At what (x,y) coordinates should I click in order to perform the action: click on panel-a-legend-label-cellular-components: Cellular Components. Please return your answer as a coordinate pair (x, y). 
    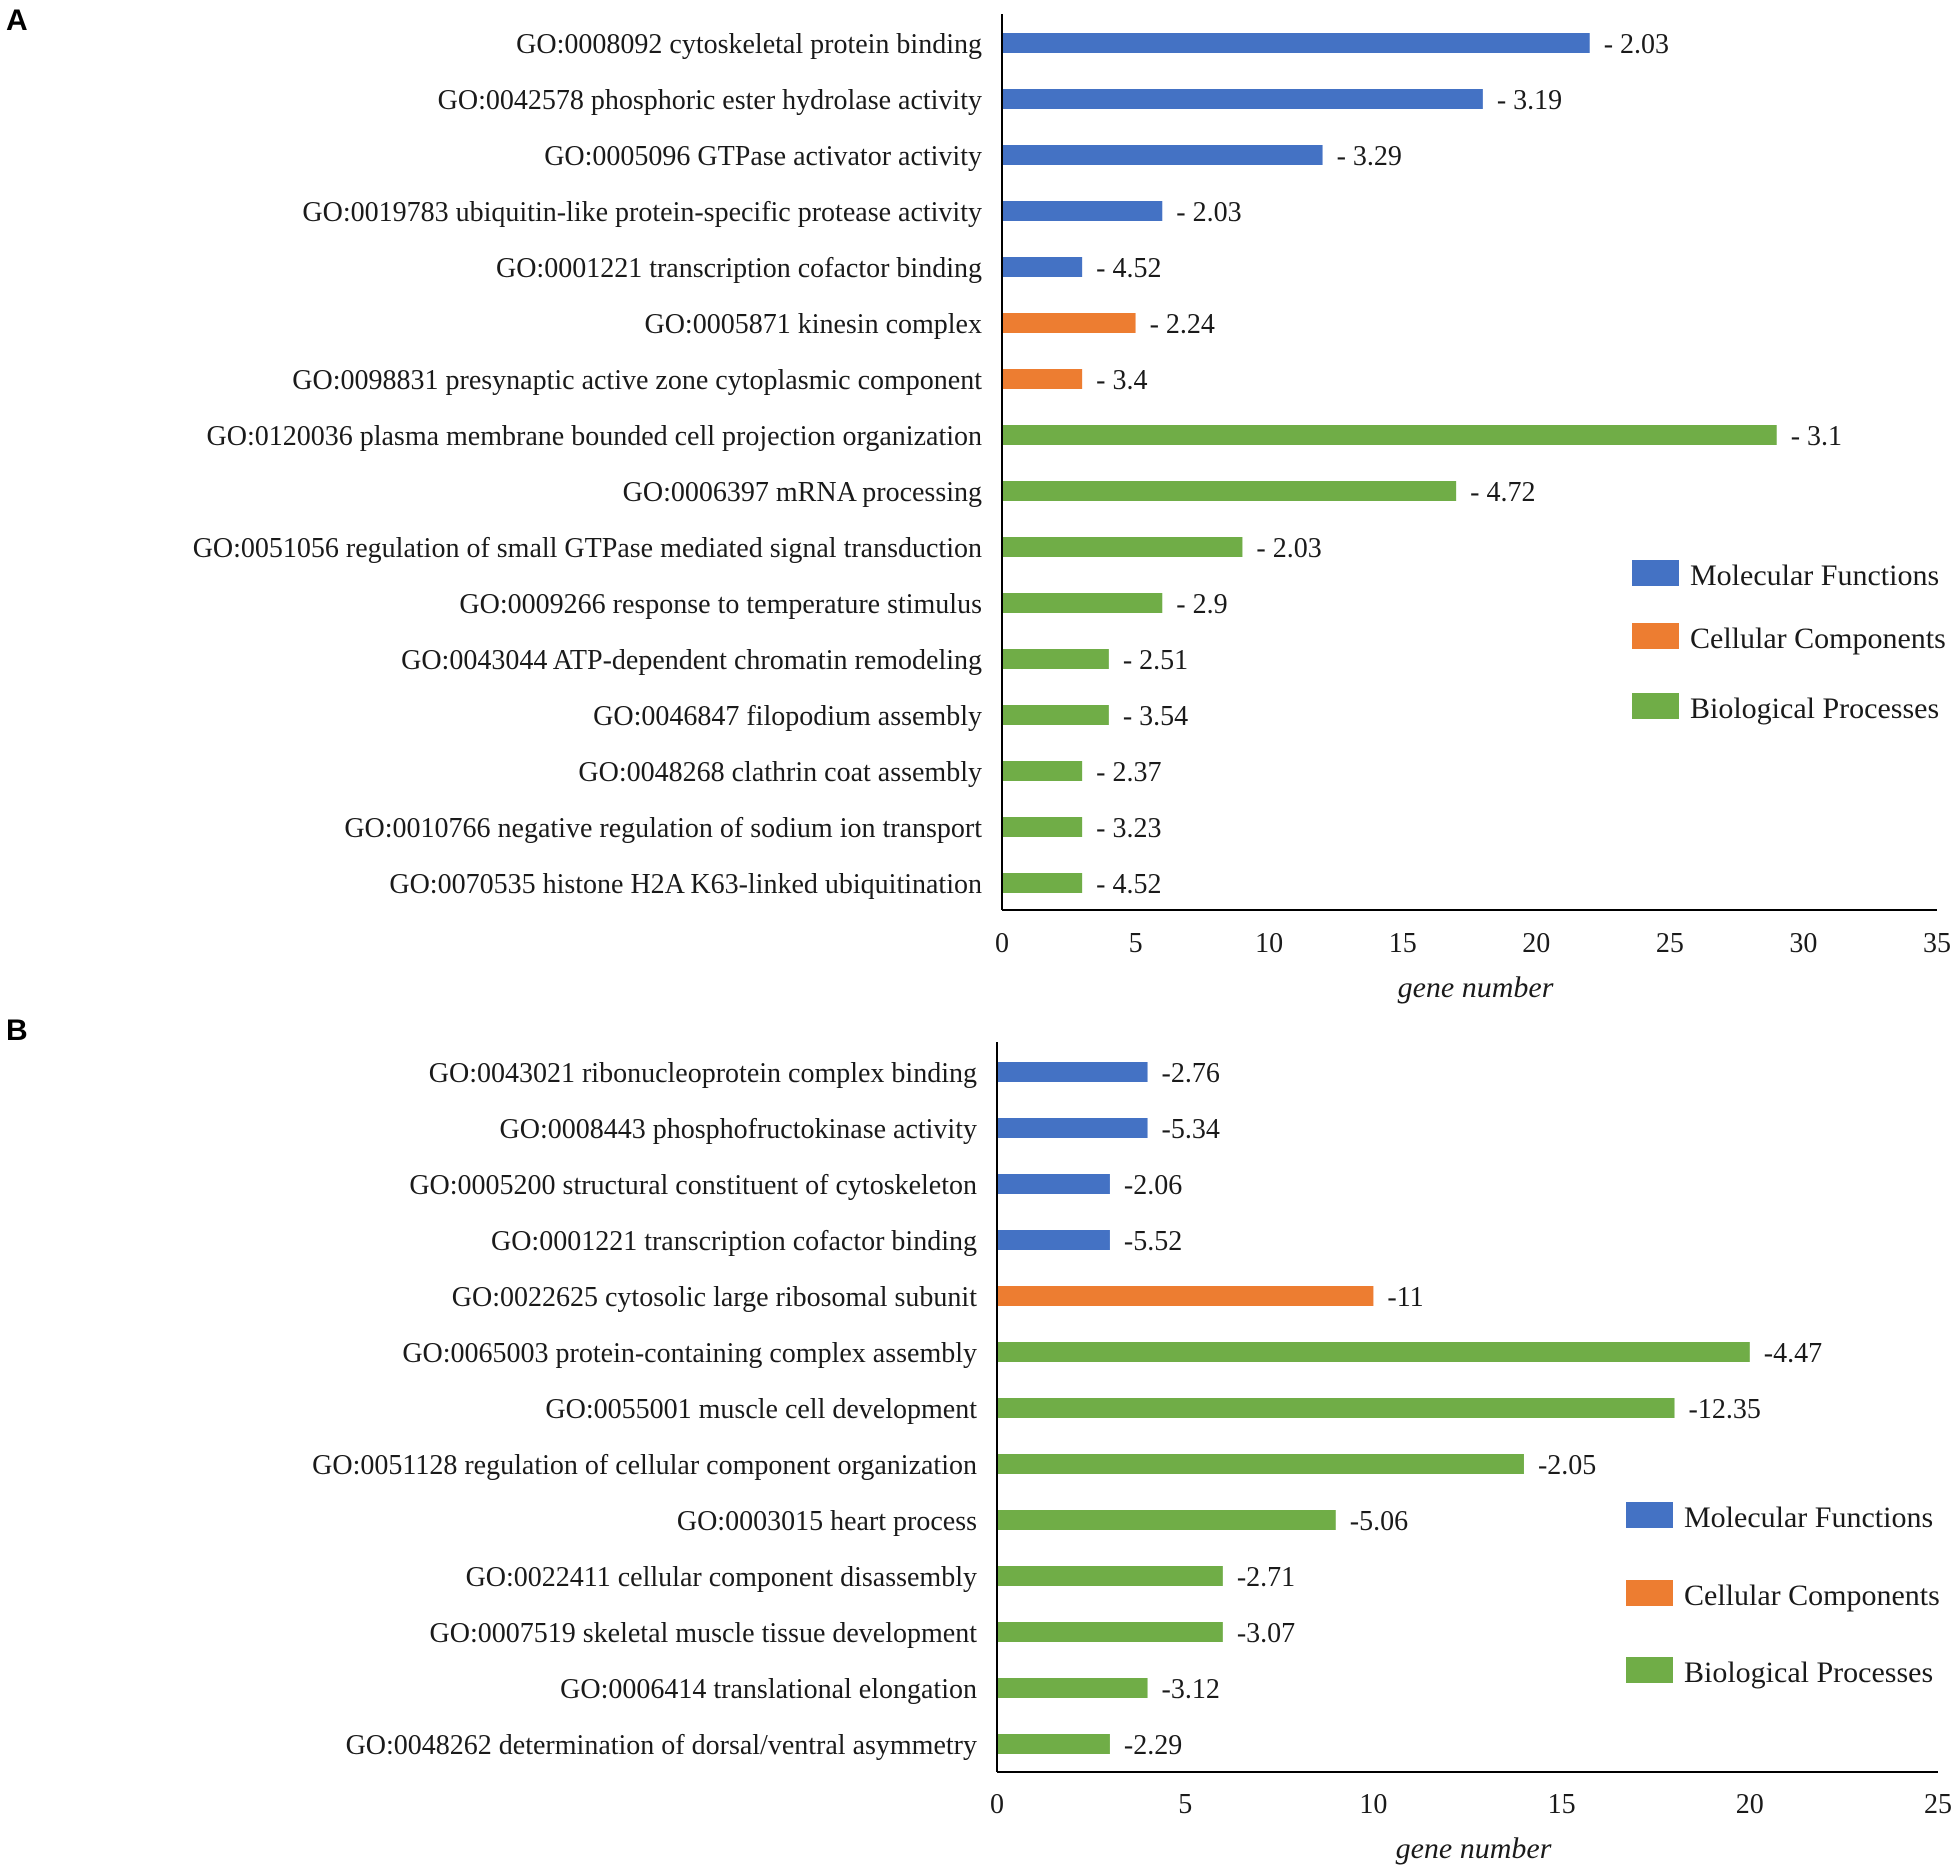
    Looking at the image, I should click on (1818, 638).